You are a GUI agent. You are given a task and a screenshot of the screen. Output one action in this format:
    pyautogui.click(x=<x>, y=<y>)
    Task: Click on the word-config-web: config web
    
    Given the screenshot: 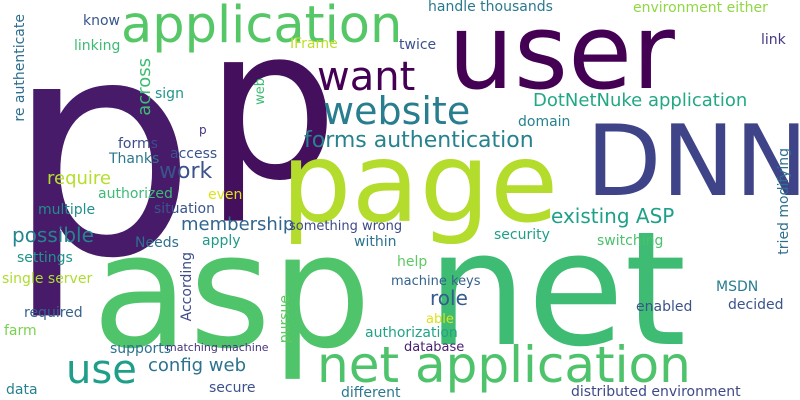 What is the action you would take?
    pyautogui.click(x=197, y=365)
    